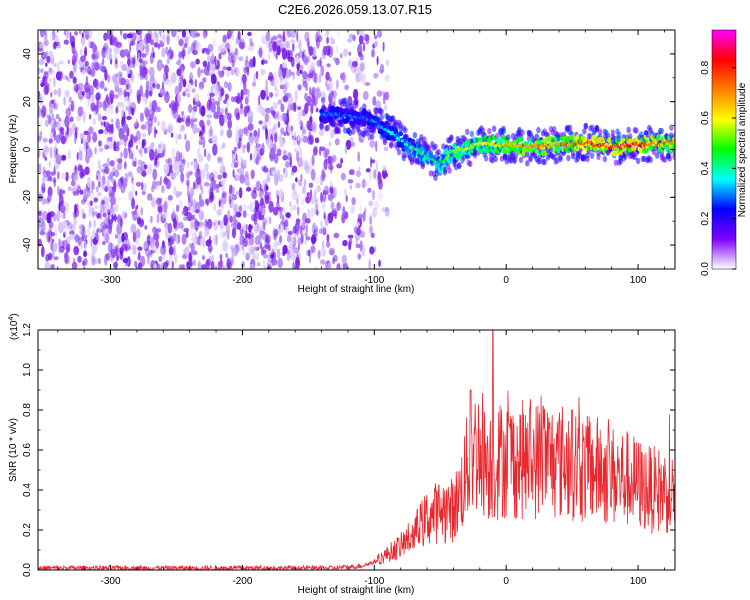 The image size is (750, 600). Describe the element at coordinates (595, 149) in the screenshot. I see `spectrogram-band-cell` at that location.